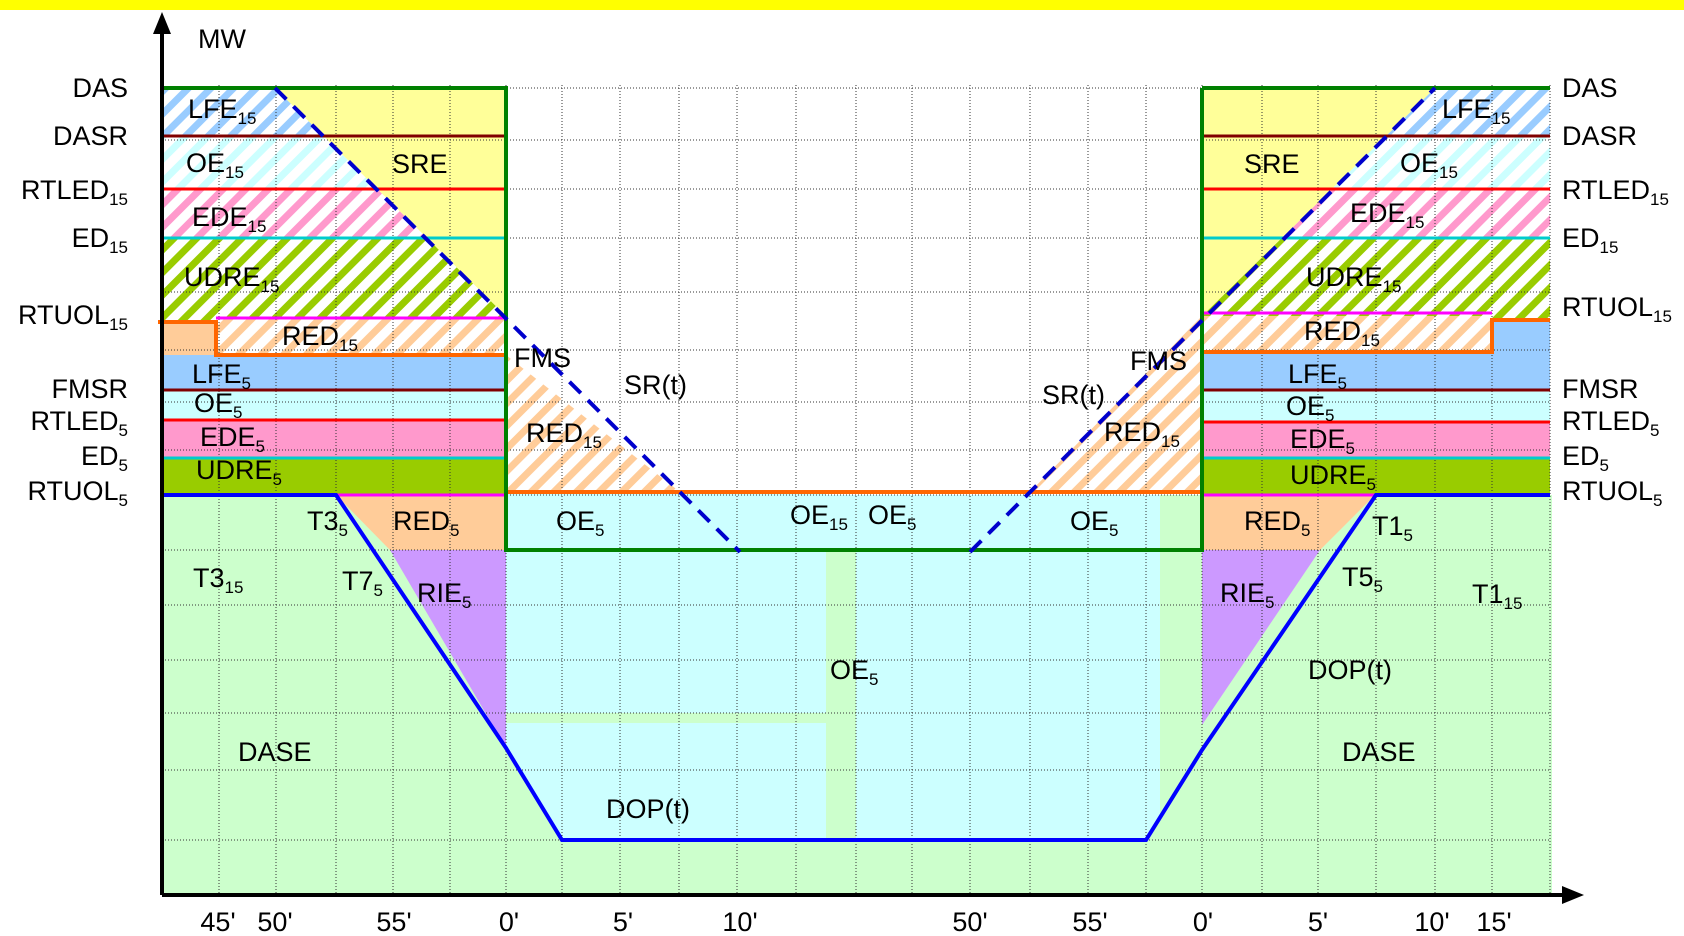 The width and height of the screenshot is (1684, 936). What do you see at coordinates (819, 517) in the screenshot?
I see `region-label-oe15-m: OE15` at bounding box center [819, 517].